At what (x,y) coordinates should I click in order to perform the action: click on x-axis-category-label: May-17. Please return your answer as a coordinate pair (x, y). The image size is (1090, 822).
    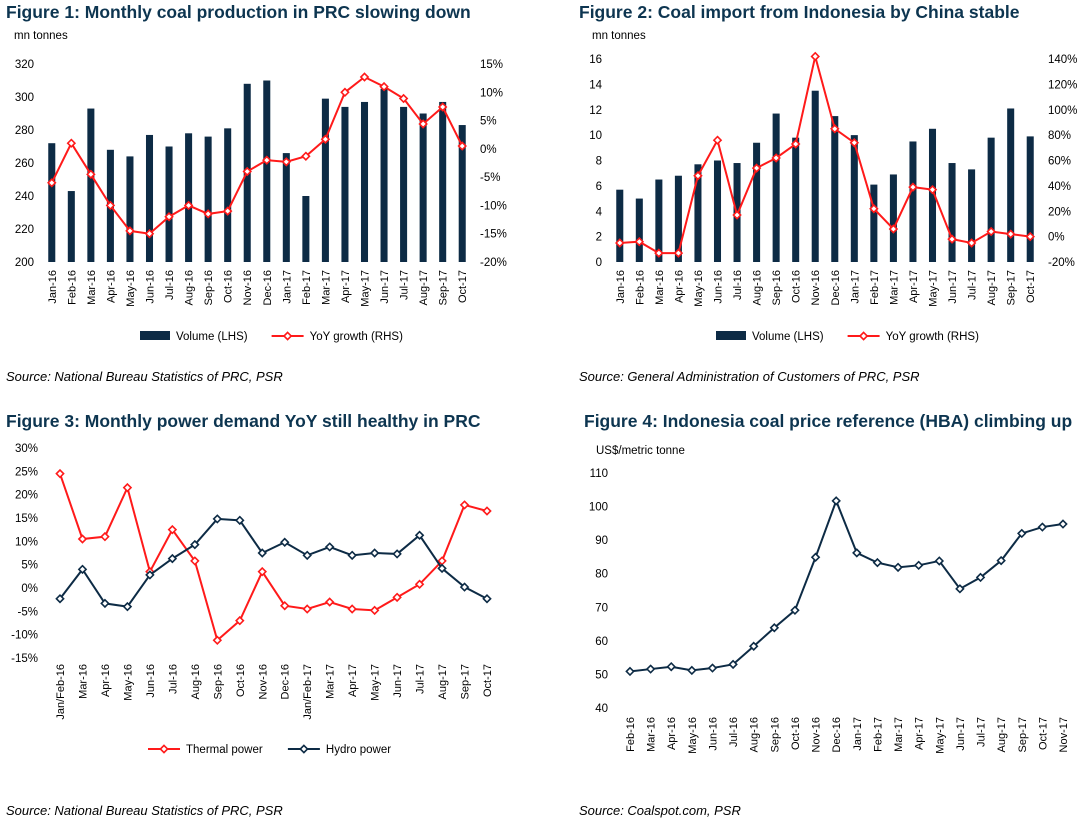
    Looking at the image, I should click on (366, 288).